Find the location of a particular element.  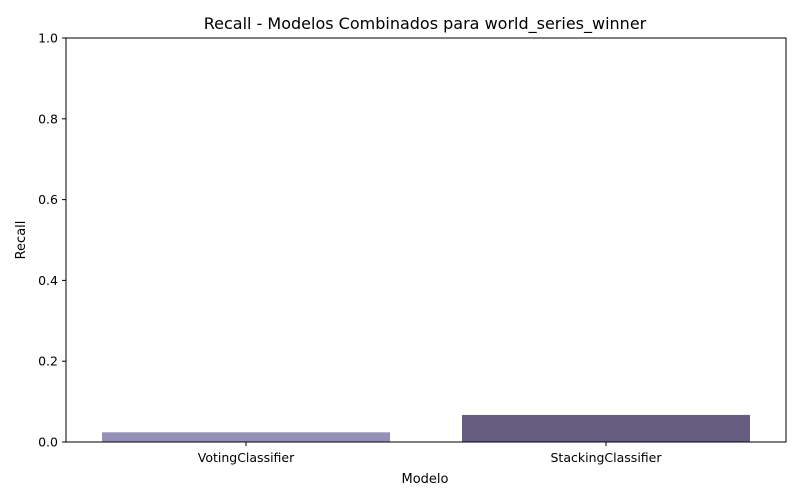

y-tick-label: 0.2 is located at coordinates (48, 361).